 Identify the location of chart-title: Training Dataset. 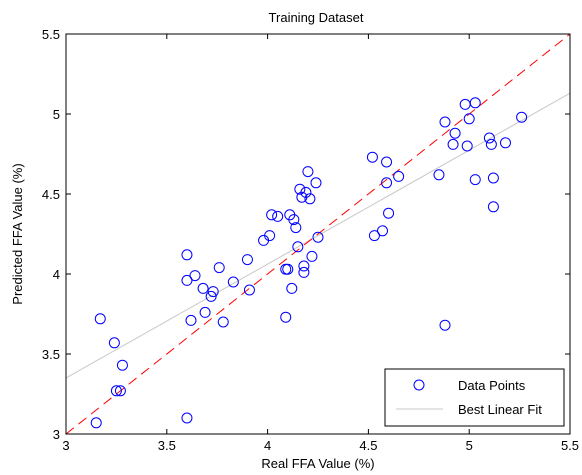
(316, 17).